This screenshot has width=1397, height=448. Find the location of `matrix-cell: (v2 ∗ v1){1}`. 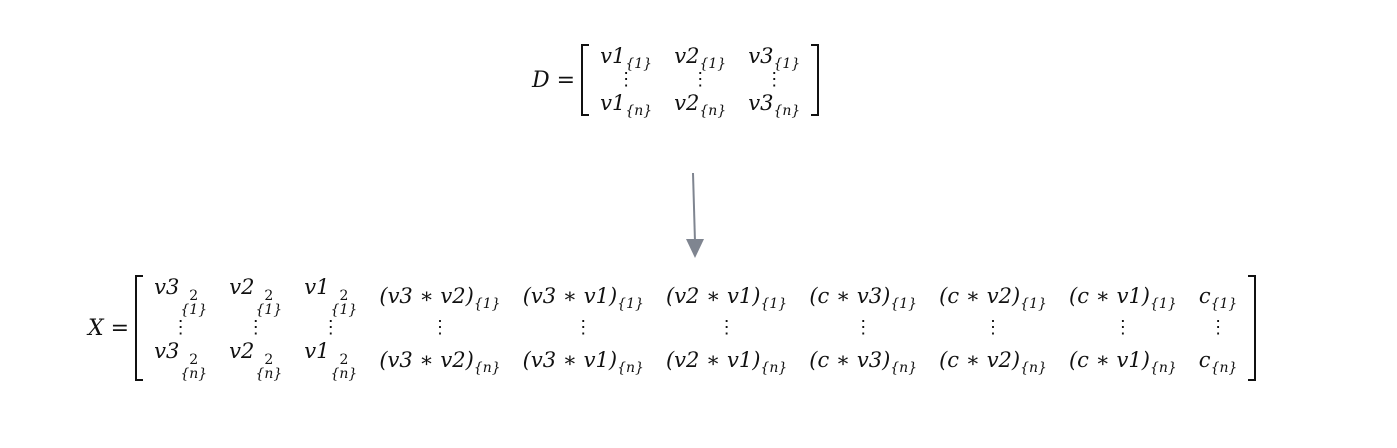

matrix-cell: (v2 ∗ v1){1} is located at coordinates (726, 296).